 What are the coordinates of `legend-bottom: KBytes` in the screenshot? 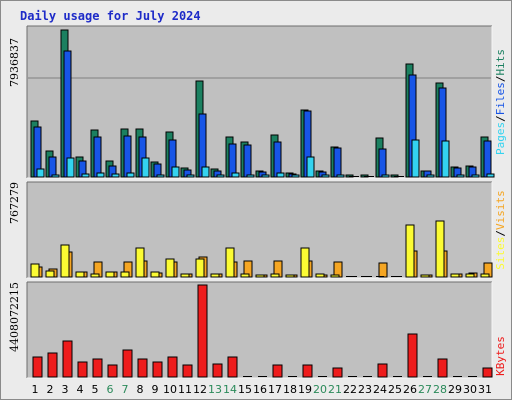 It's located at (500, 356).